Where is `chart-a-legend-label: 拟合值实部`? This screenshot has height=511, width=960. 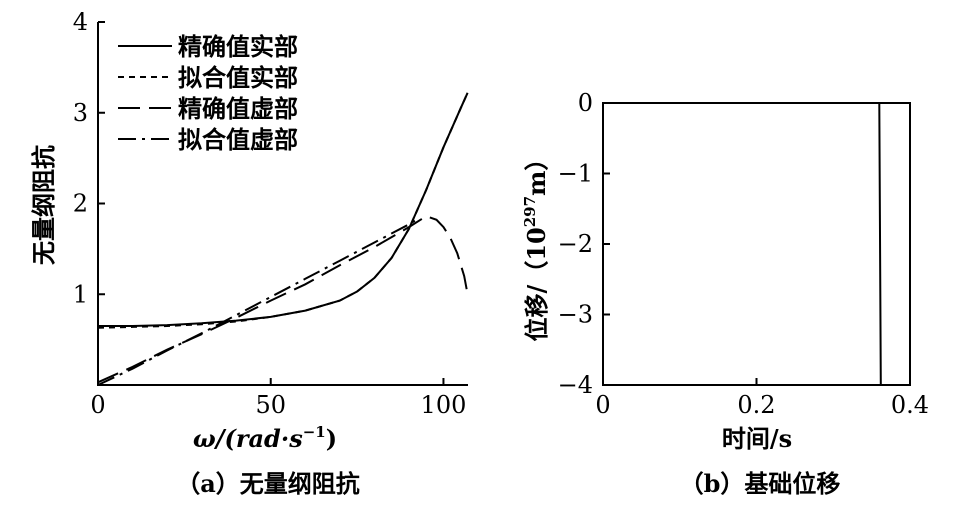 chart-a-legend-label: 拟合值实部 is located at coordinates (238, 77).